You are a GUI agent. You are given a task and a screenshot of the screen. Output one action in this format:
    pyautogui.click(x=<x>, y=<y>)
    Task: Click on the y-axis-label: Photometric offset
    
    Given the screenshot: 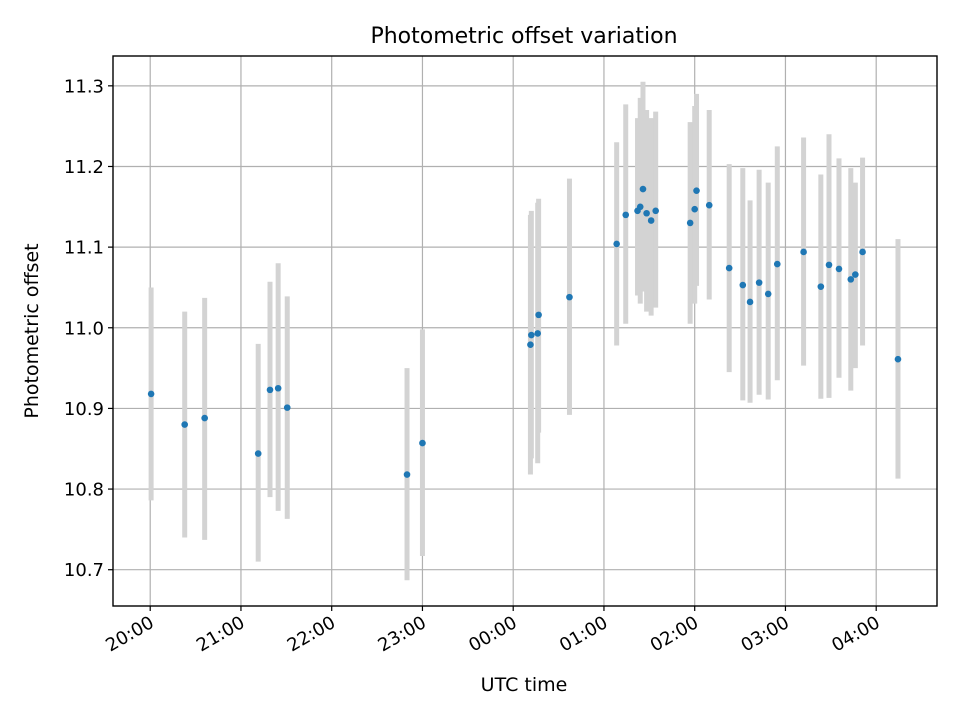 What is the action you would take?
    pyautogui.click(x=32, y=330)
    